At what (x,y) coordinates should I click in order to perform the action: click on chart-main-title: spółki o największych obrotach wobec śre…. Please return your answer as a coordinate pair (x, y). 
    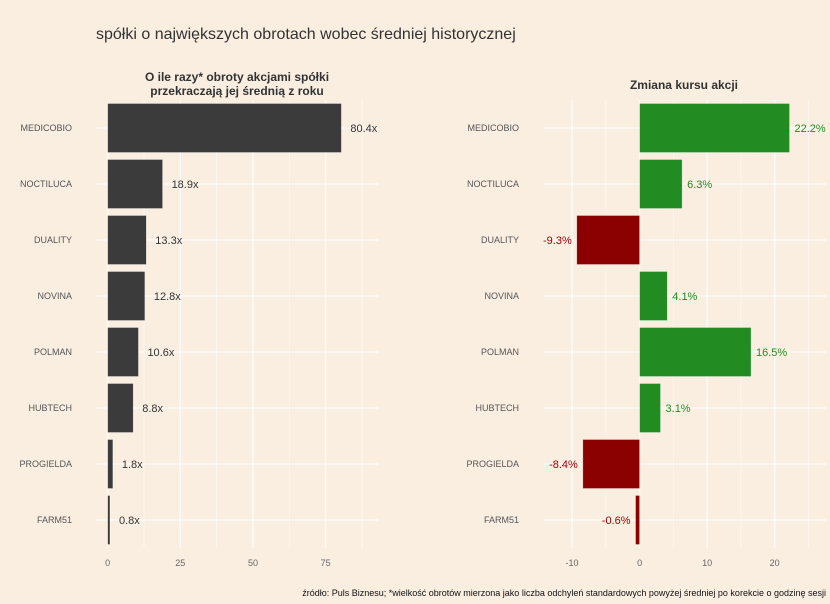
    Looking at the image, I should click on (306, 34).